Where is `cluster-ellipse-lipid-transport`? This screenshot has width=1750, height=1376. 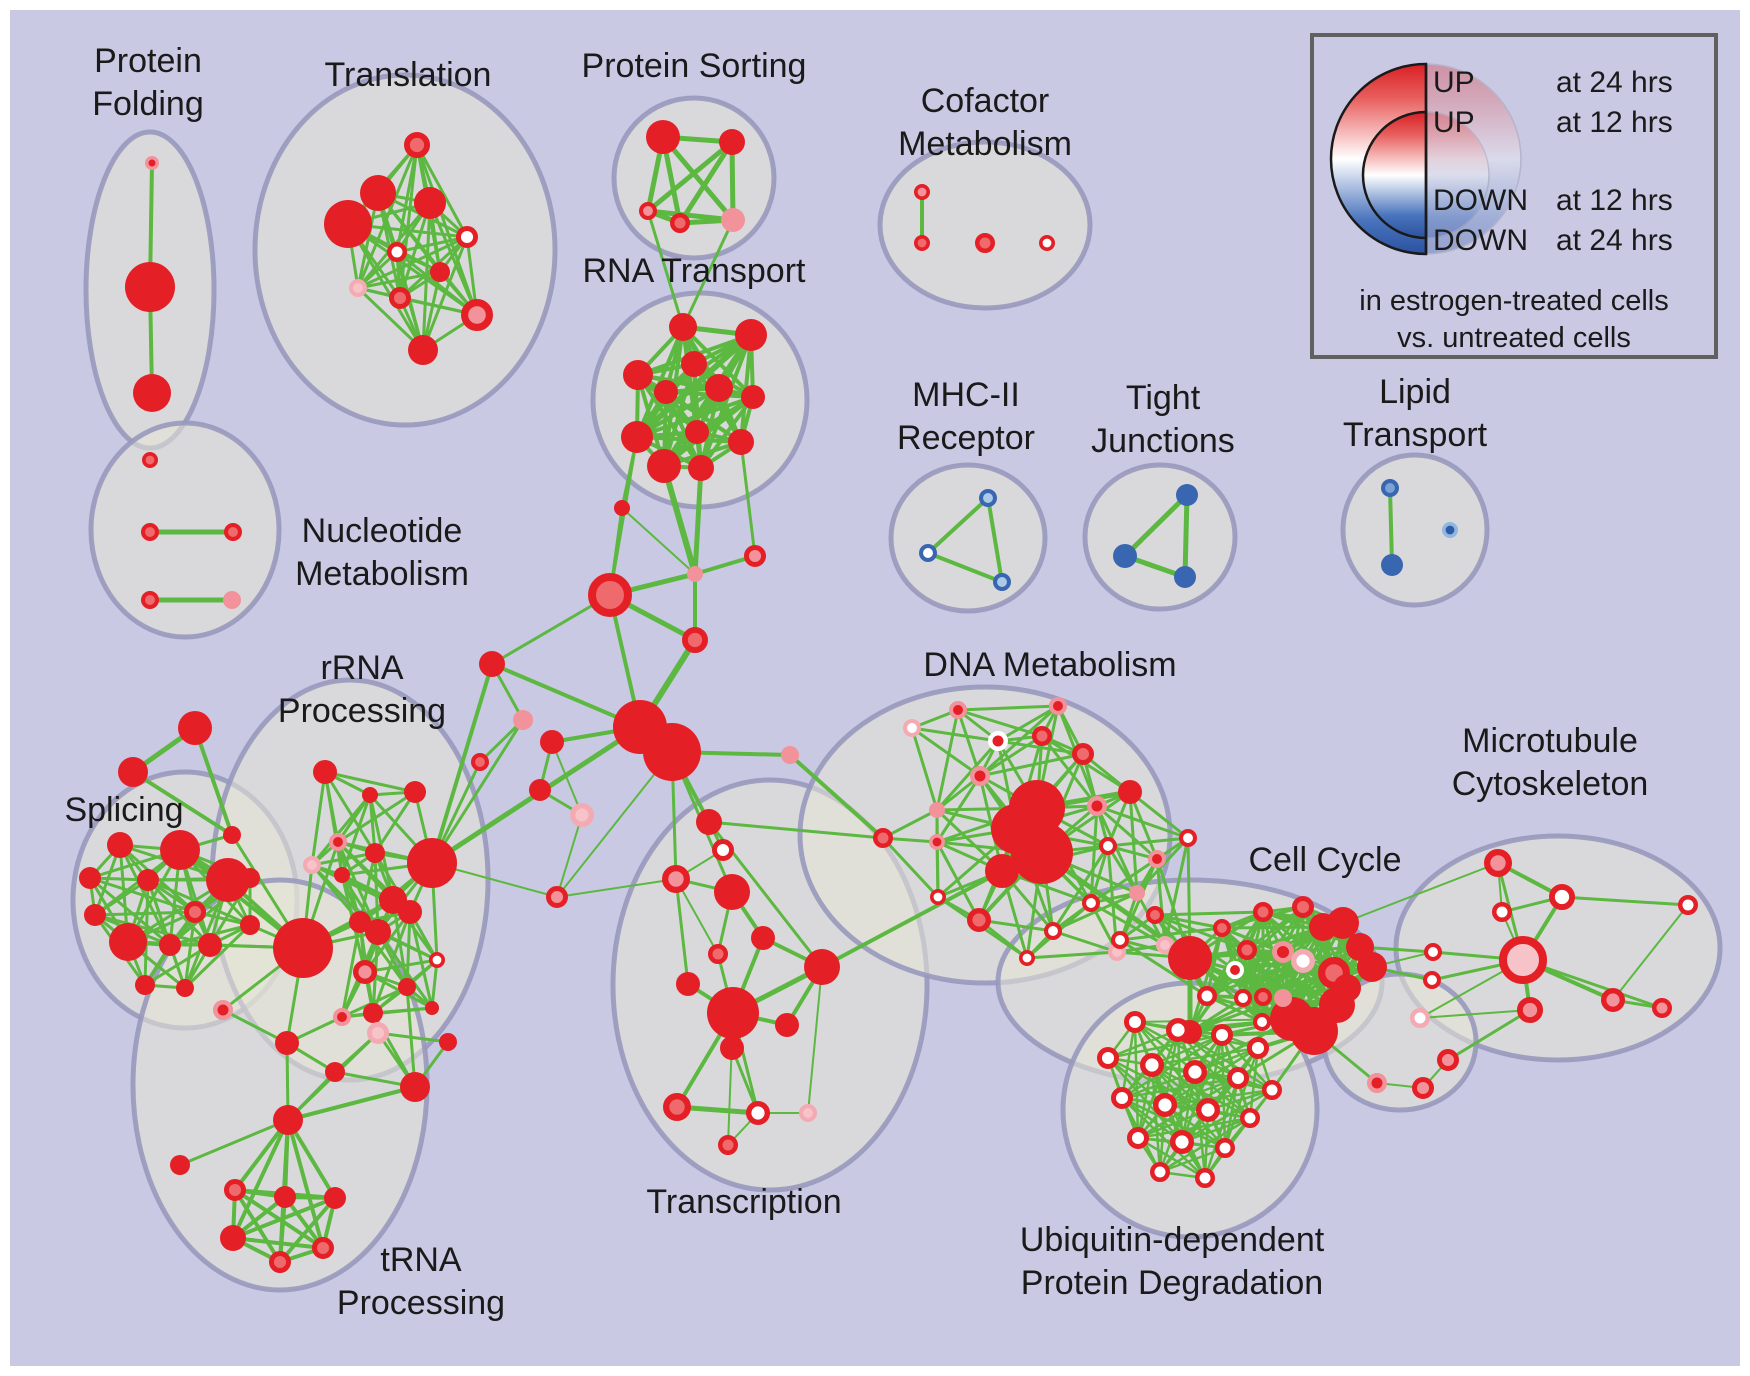 cluster-ellipse-lipid-transport is located at coordinates (1415, 530).